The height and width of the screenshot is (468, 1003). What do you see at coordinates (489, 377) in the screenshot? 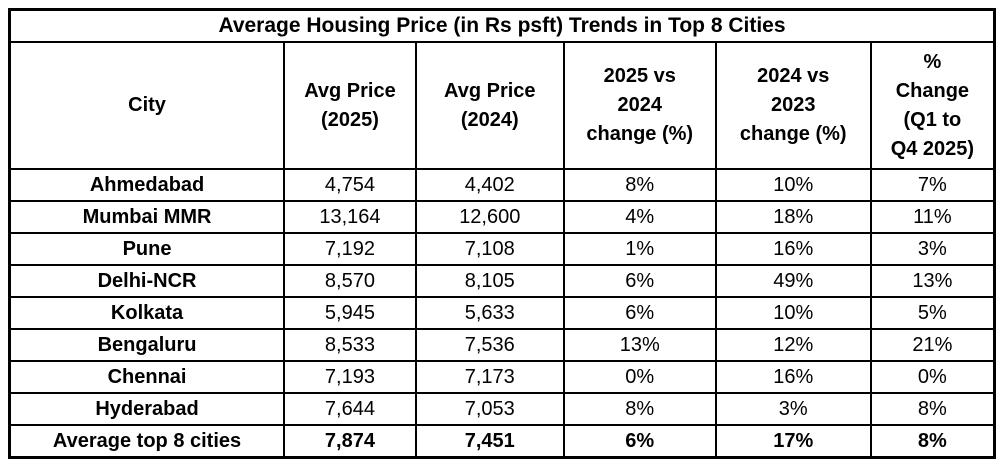
I see `avg-price-2024-cell: 7,173` at bounding box center [489, 377].